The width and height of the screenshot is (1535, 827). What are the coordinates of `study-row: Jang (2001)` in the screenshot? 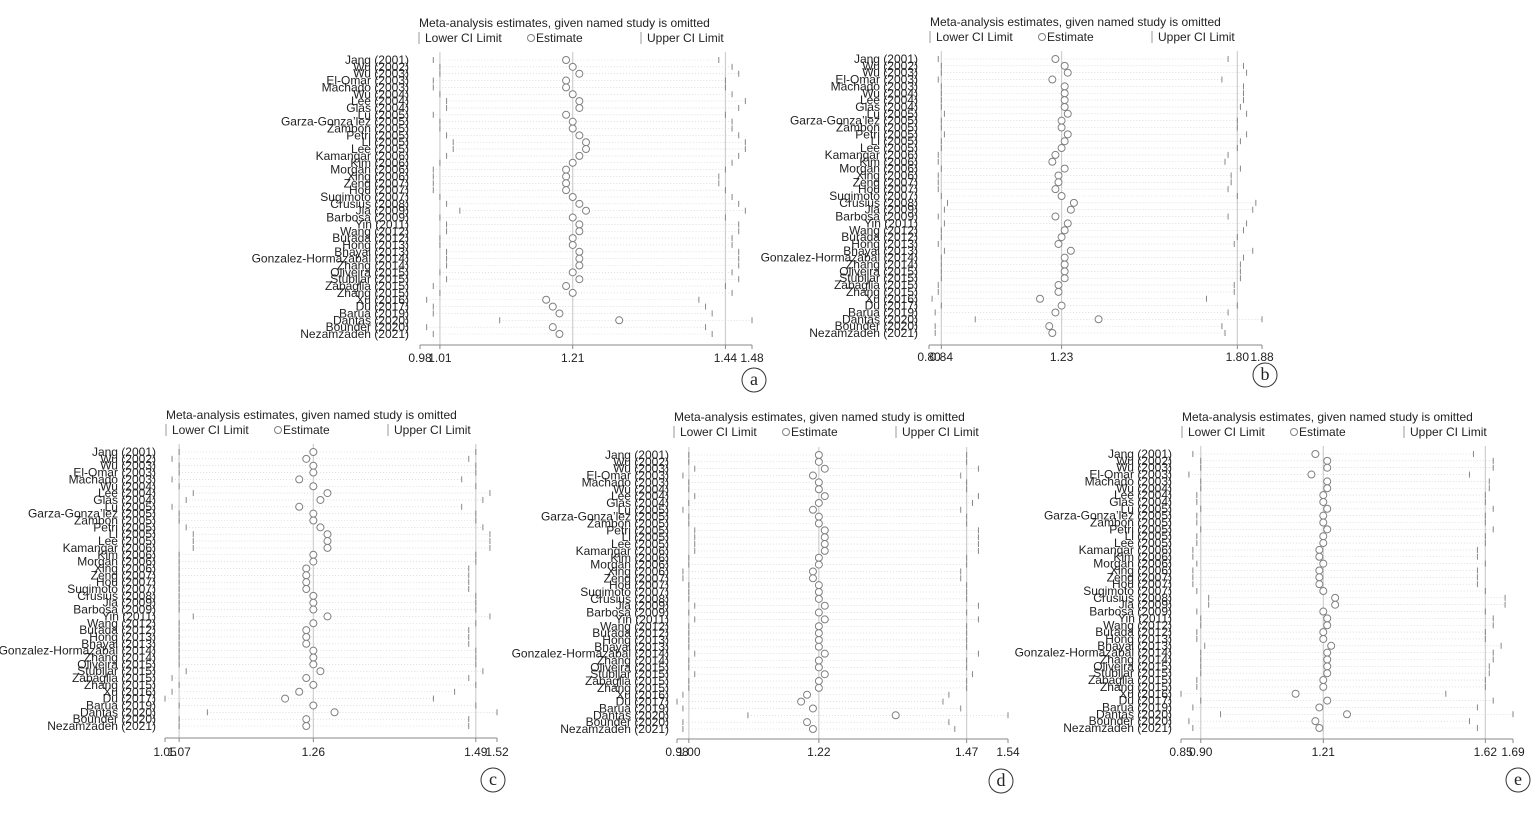 It's located at (532, 60).